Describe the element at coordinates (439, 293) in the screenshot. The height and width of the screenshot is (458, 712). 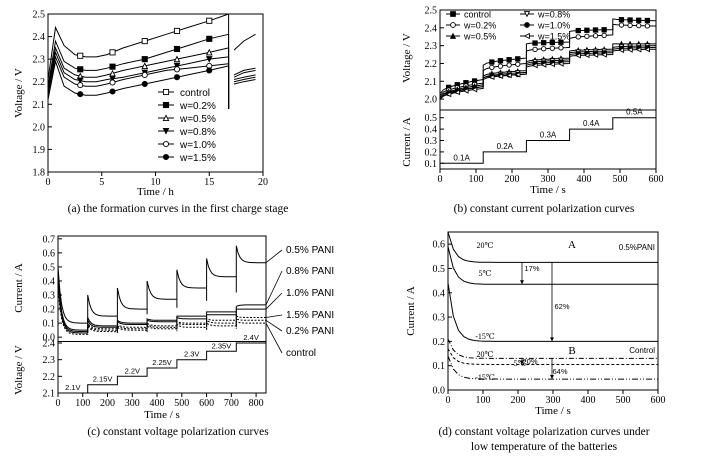
I see `panel-d-y-tick-label: 0.4` at that location.